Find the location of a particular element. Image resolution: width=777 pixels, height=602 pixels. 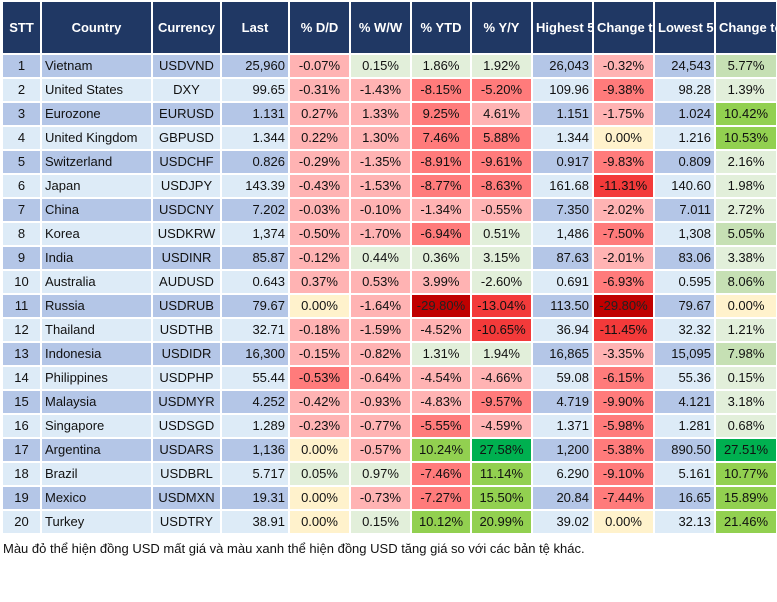

change-l52w-cell: 15.89% is located at coordinates (745, 498).